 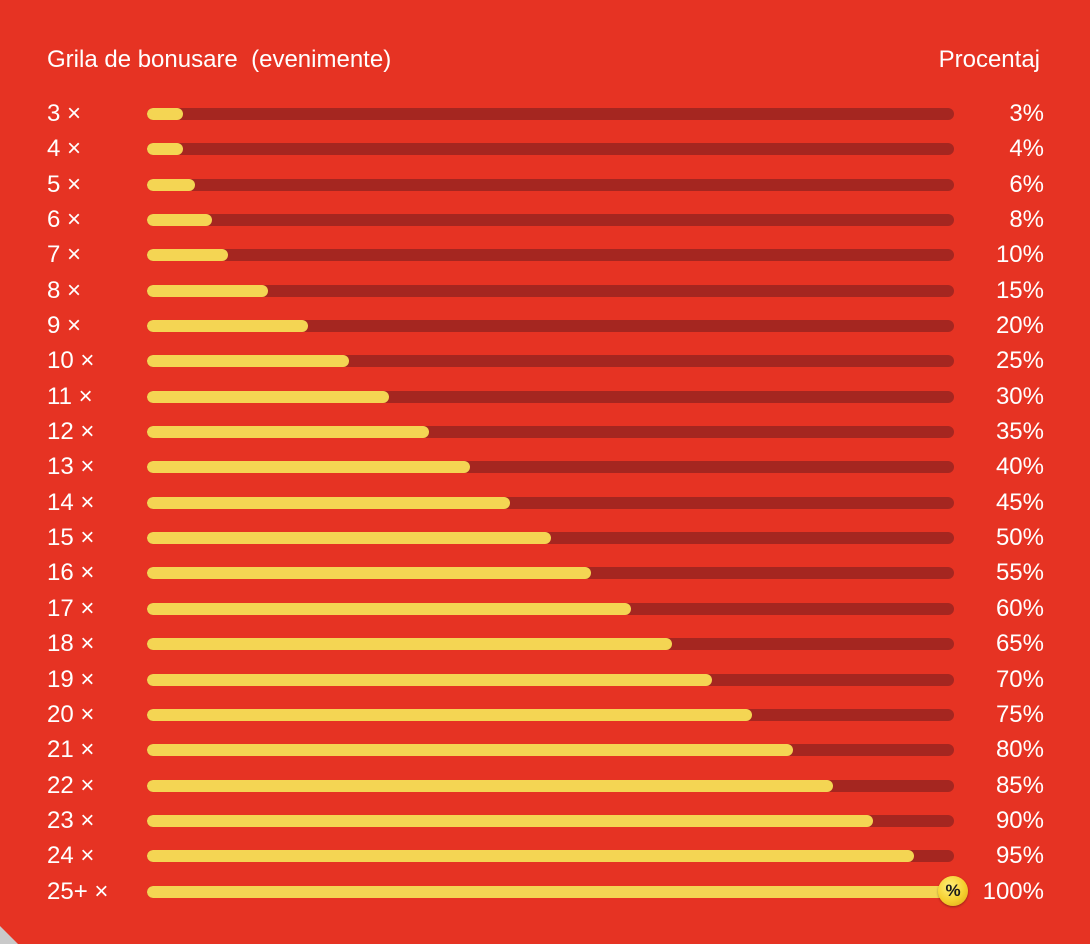 I want to click on bonus-row: 11 × 30%, so click(x=545, y=396).